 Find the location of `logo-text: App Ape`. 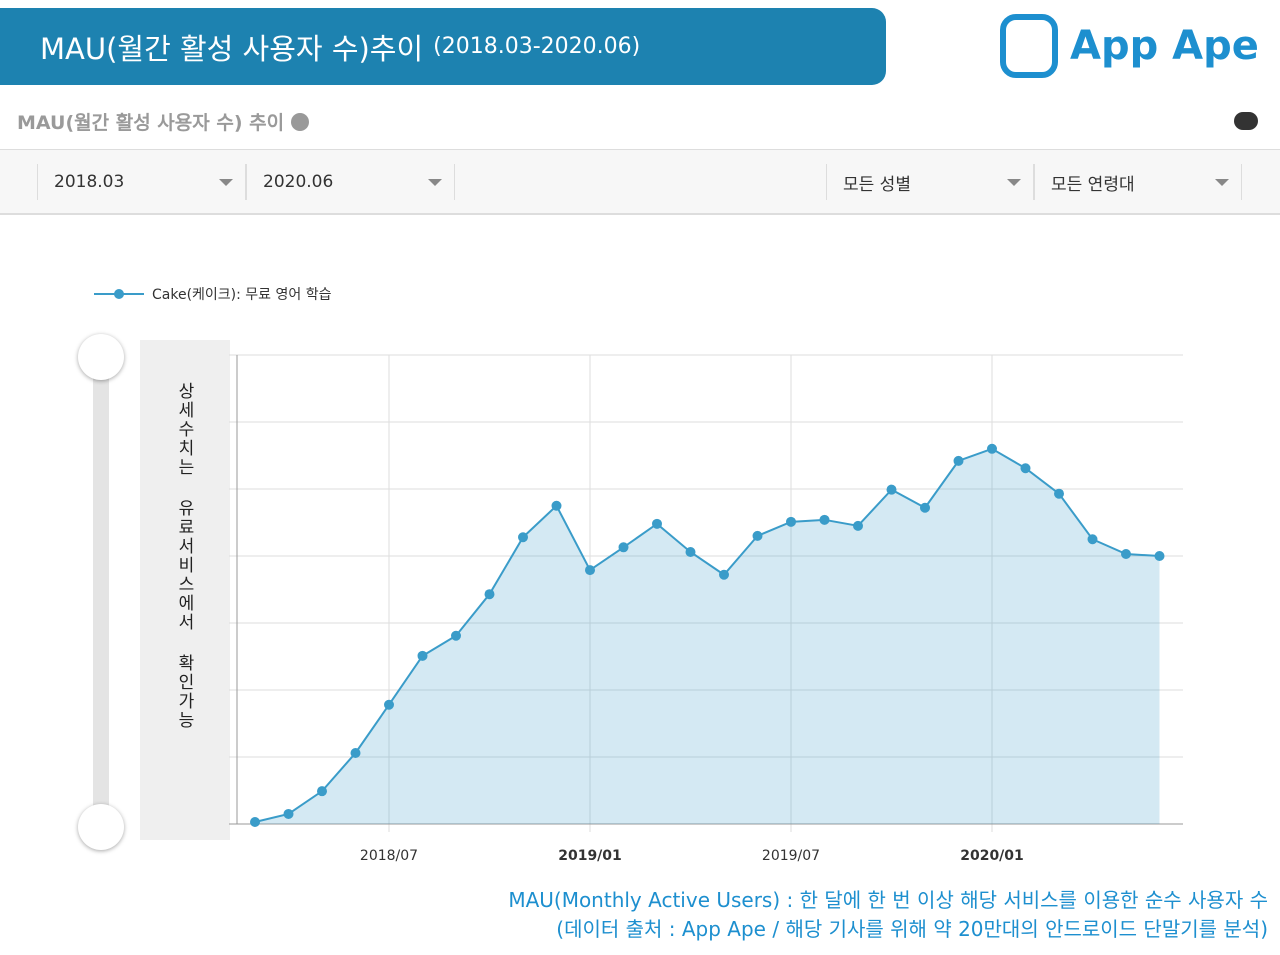

logo-text: App Ape is located at coordinates (1164, 46).